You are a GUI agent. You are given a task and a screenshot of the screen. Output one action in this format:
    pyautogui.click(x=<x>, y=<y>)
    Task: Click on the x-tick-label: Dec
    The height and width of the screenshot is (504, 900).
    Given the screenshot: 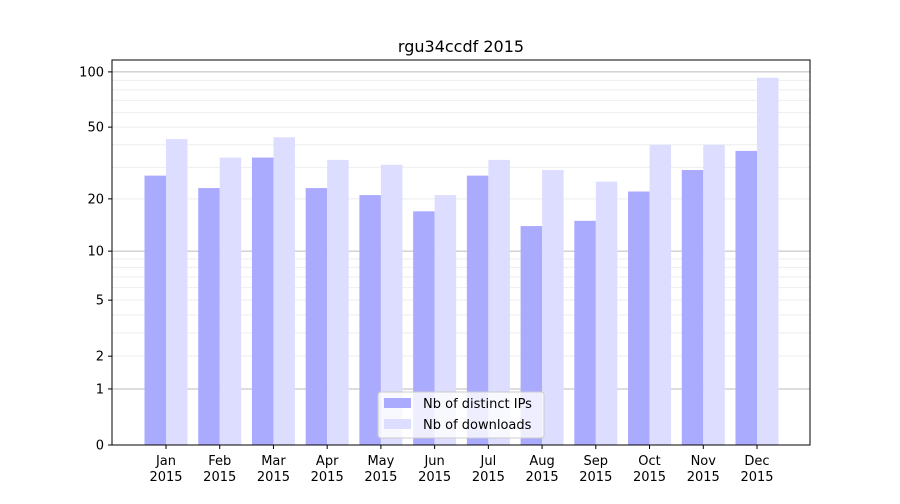 What is the action you would take?
    pyautogui.click(x=756, y=461)
    